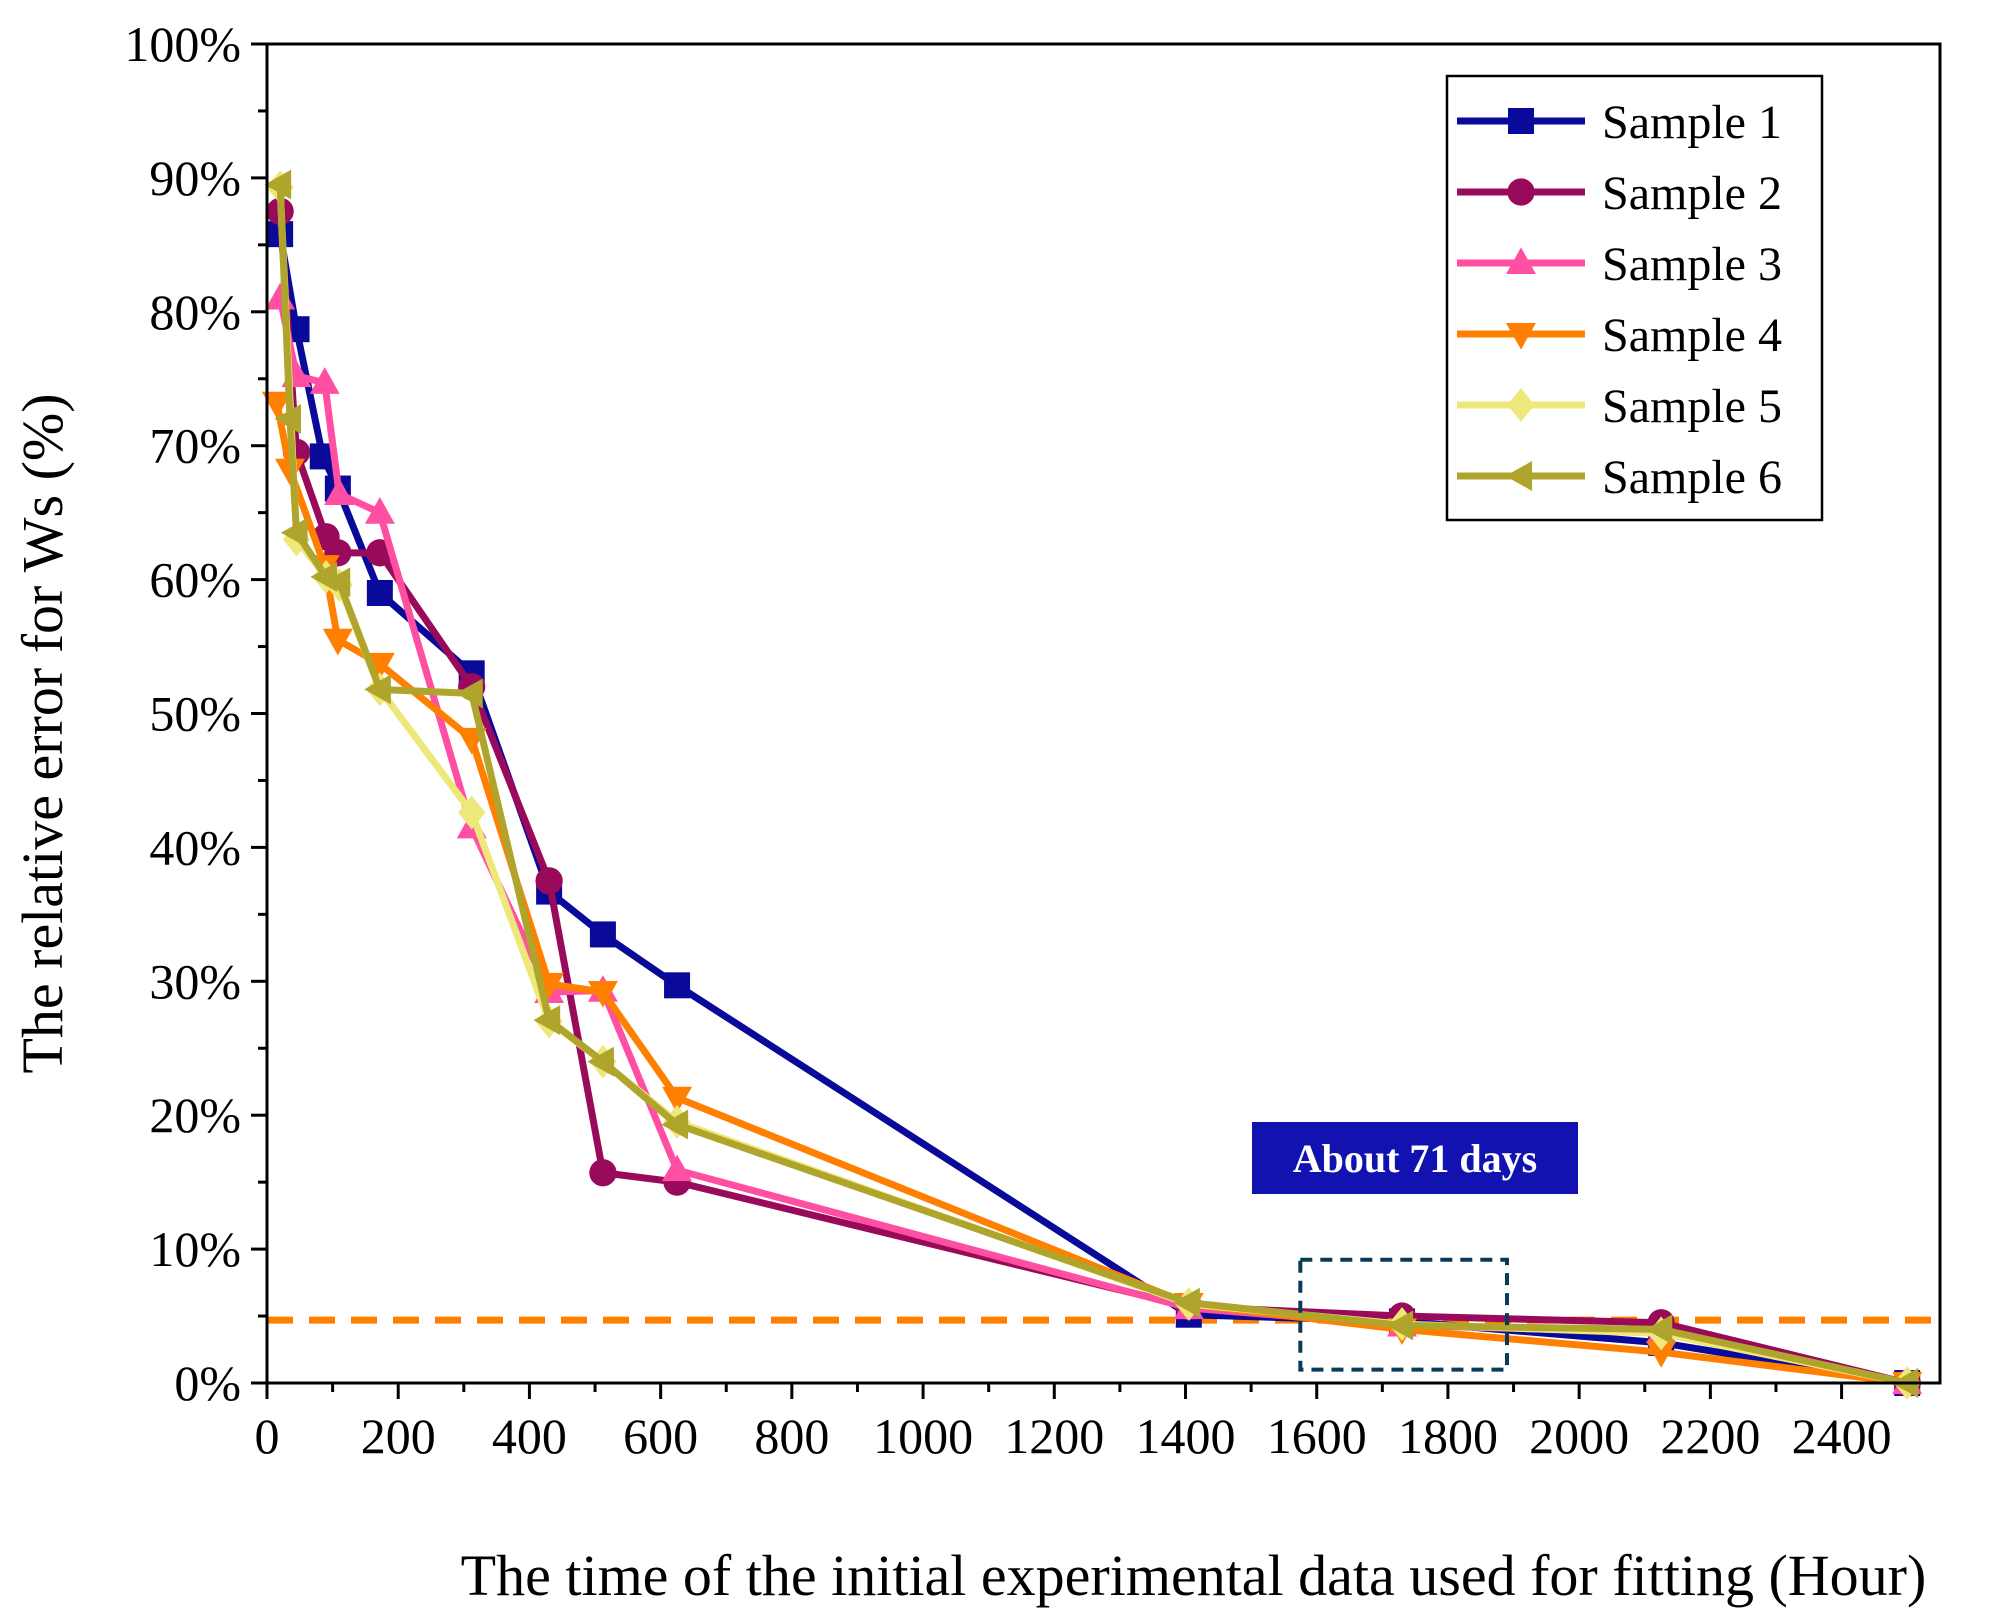 The height and width of the screenshot is (1620, 1995). Describe the element at coordinates (398, 1436) in the screenshot. I see `x-tick-label: 200` at that location.